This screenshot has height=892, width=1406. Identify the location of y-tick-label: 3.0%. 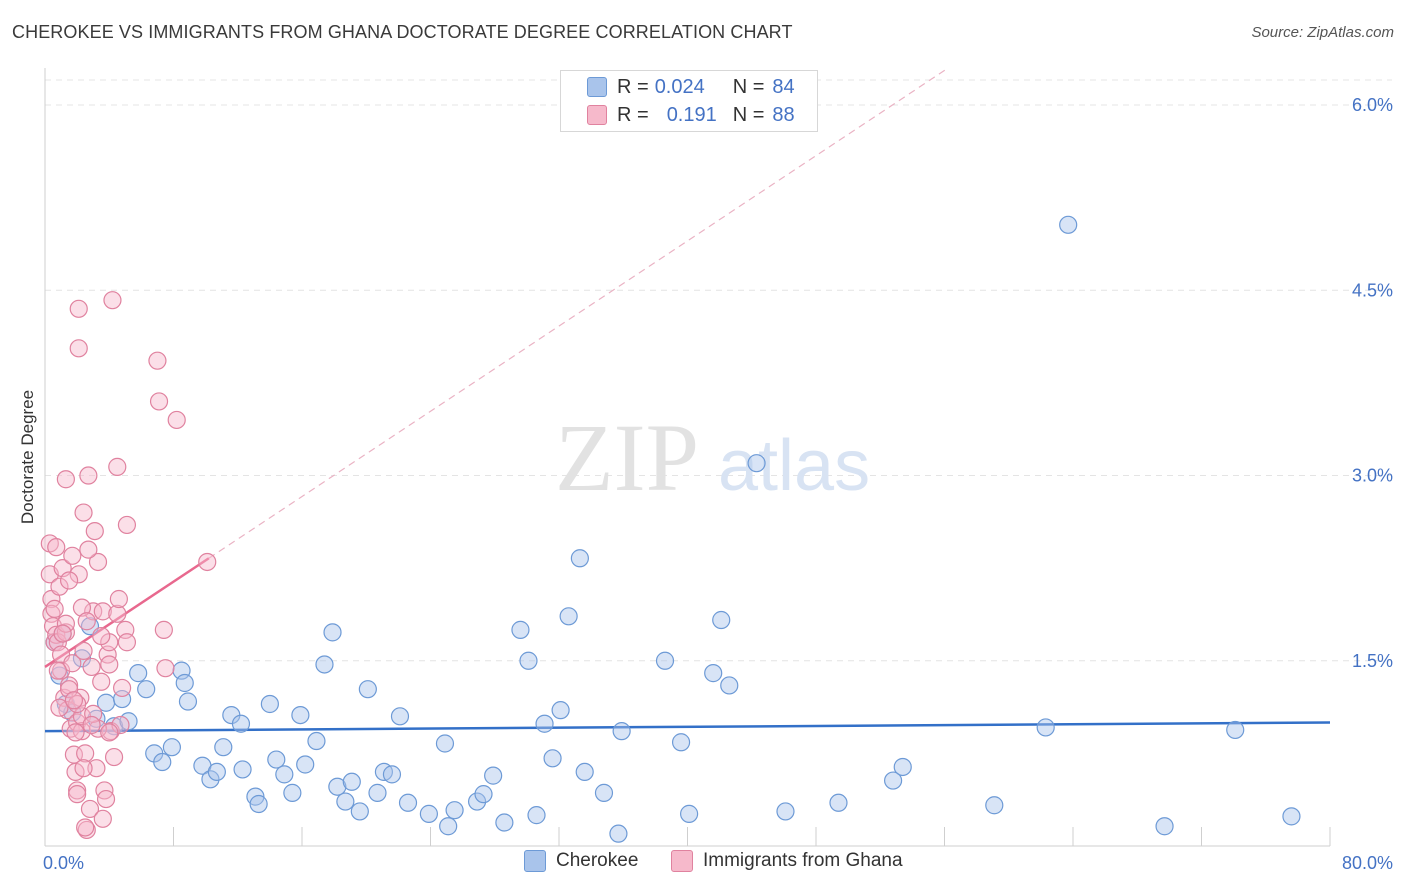
(1372, 476).